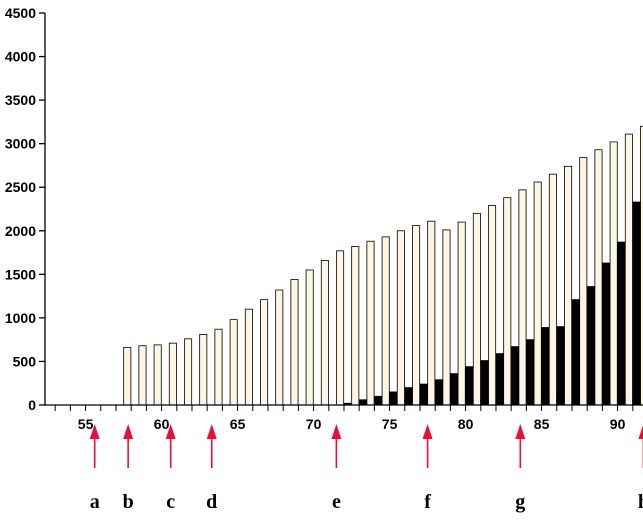 This screenshot has height=521, width=643. I want to click on x-tick-label: 65, so click(238, 424).